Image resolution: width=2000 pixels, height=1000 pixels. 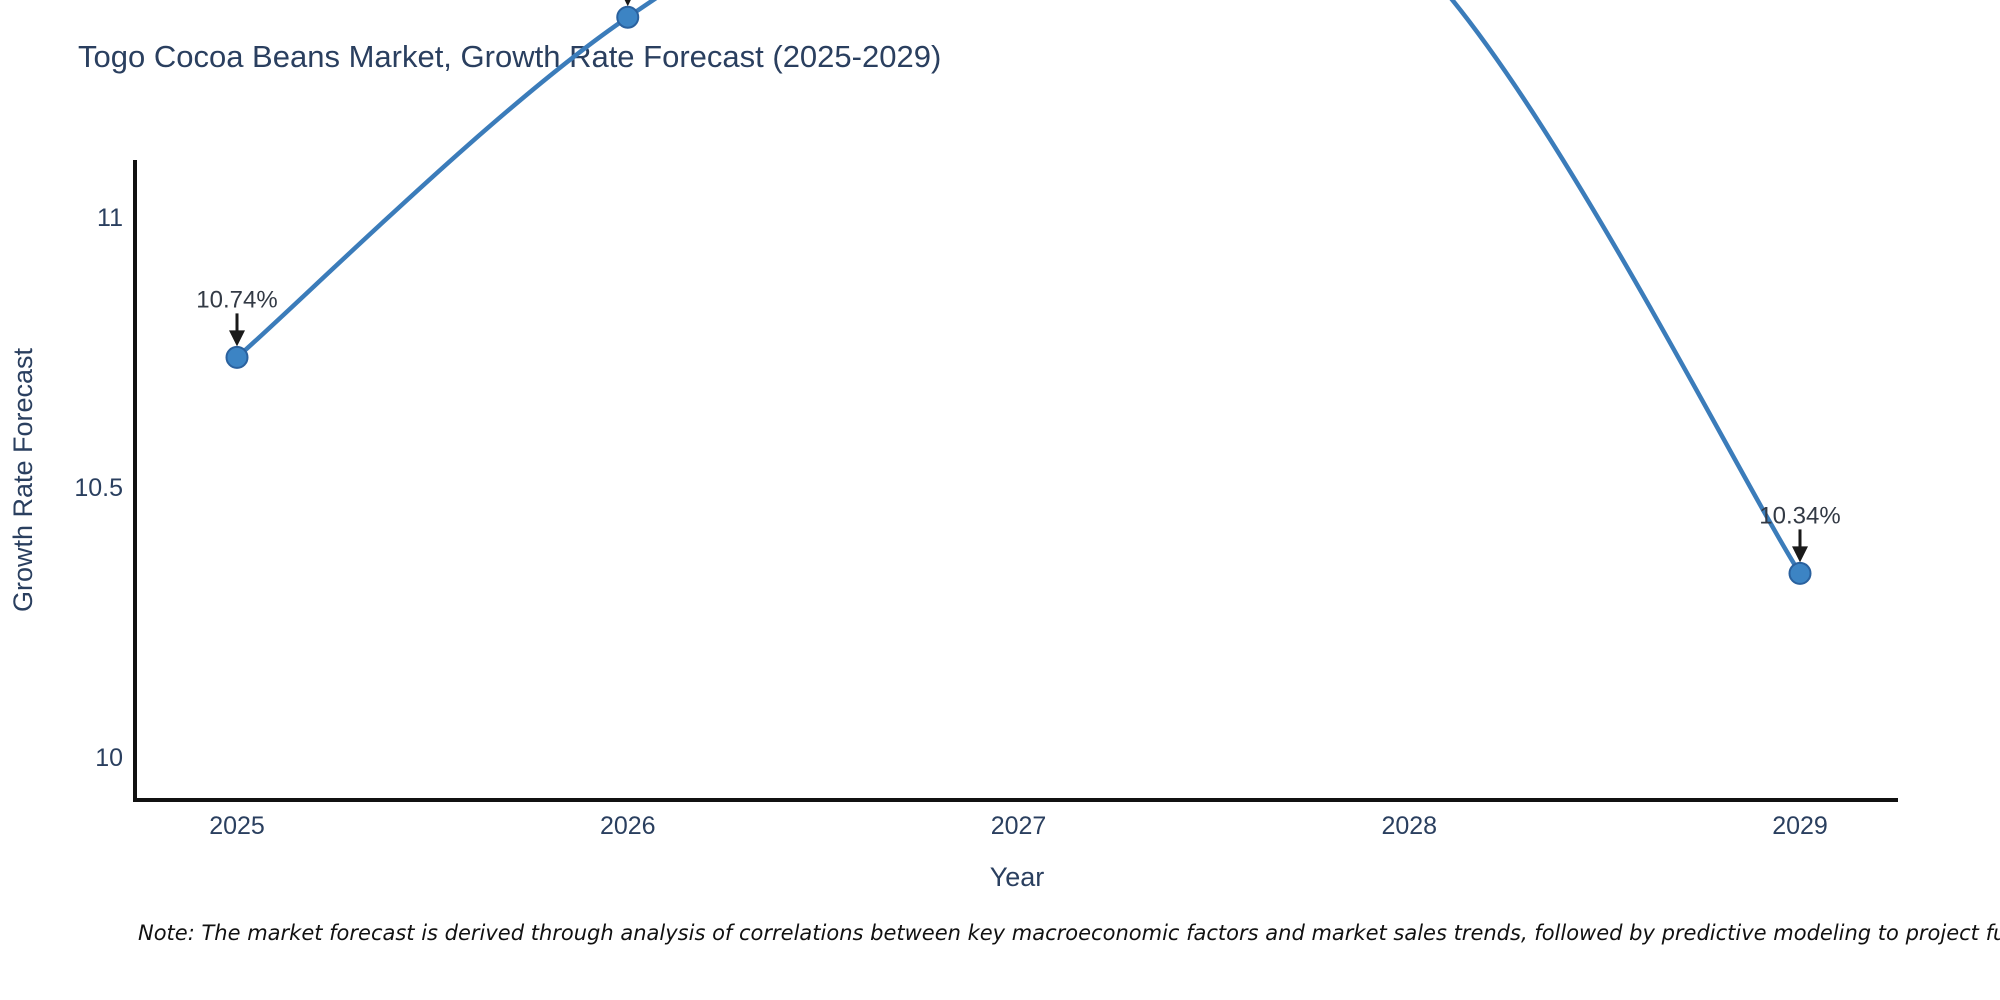 I want to click on y-tick-label: 10, so click(x=109, y=758).